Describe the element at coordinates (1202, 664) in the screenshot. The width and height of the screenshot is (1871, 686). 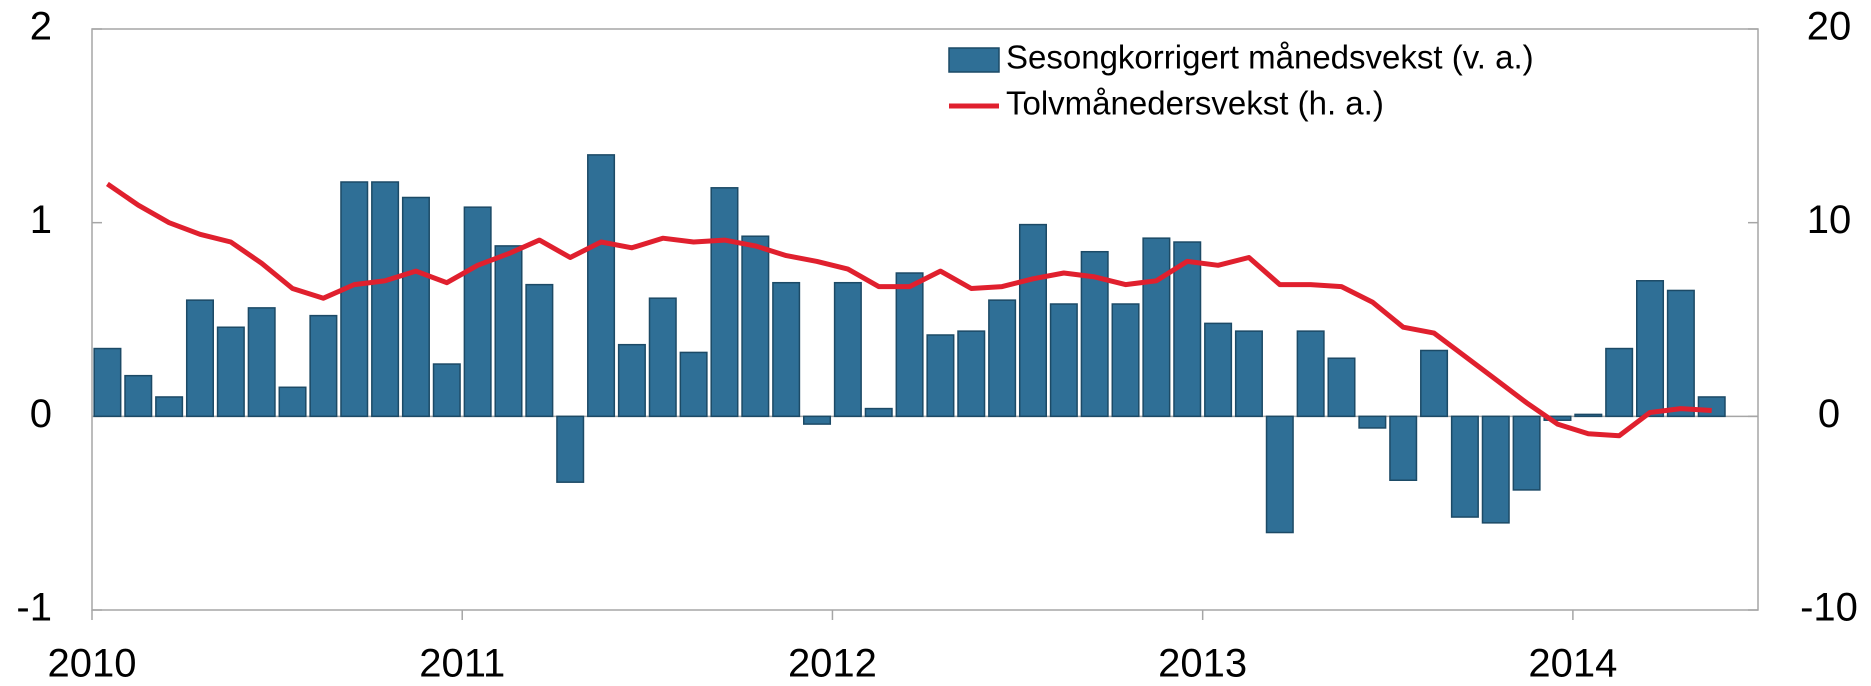
I see `x-tick-label: 2013` at that location.